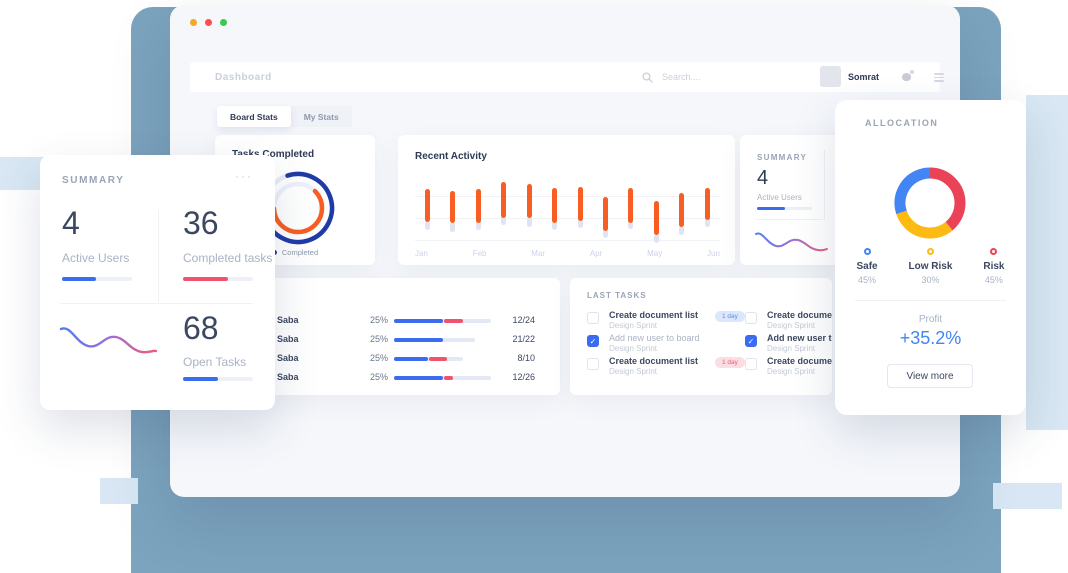 This screenshot has height=573, width=1068. What do you see at coordinates (566, 200) in the screenshot?
I see `recent-activity-card: Recent Activity Jan Feb Mar Apr May Jun` at bounding box center [566, 200].